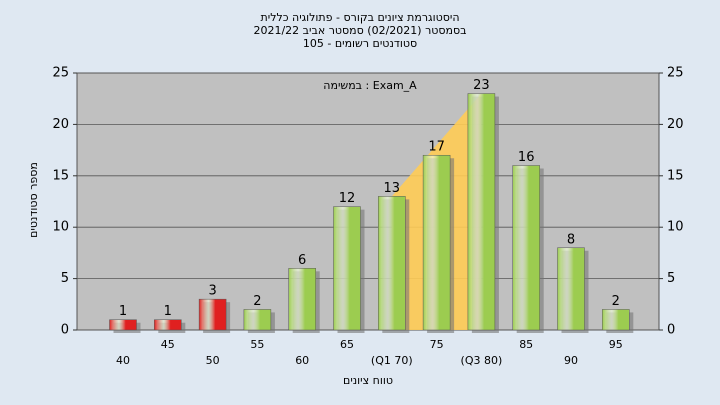 The image size is (720, 405). What do you see at coordinates (616, 344) in the screenshot?
I see `x-tick-label: 95` at bounding box center [616, 344].